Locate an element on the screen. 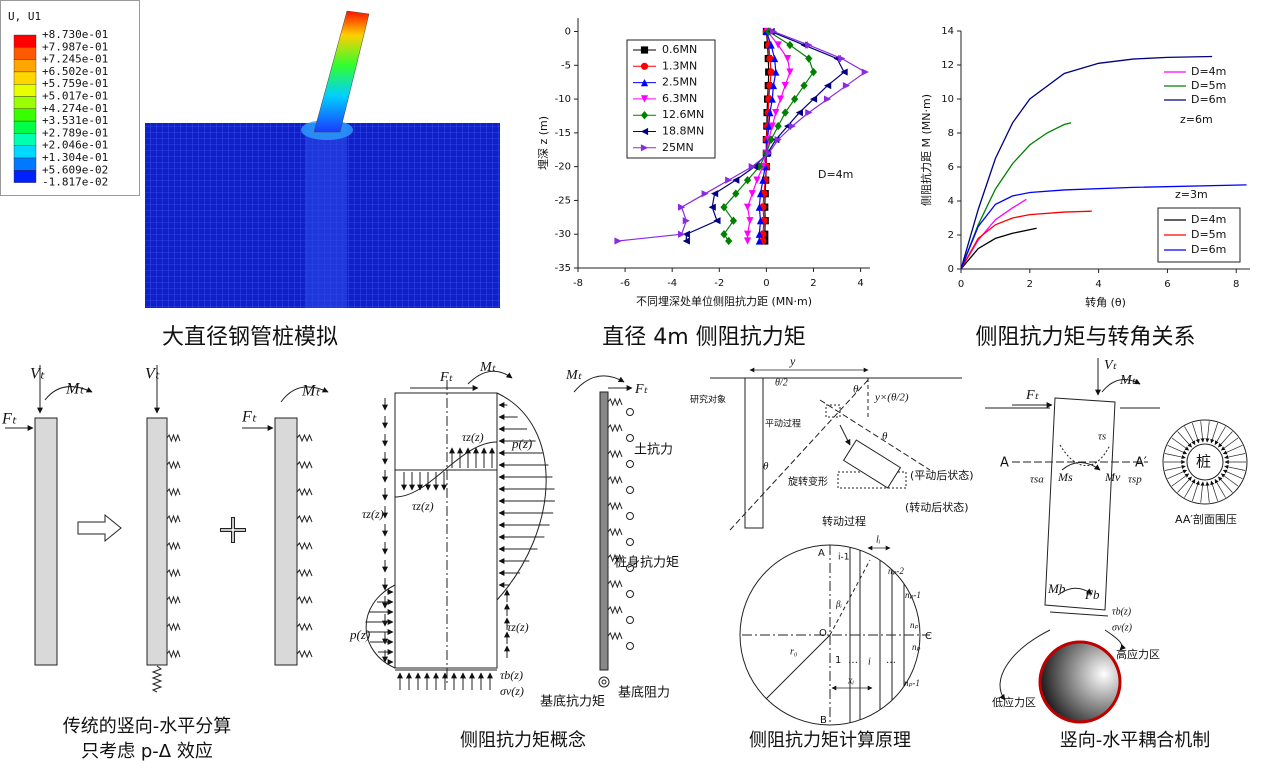  label: xᵢ is located at coordinates (850, 680).